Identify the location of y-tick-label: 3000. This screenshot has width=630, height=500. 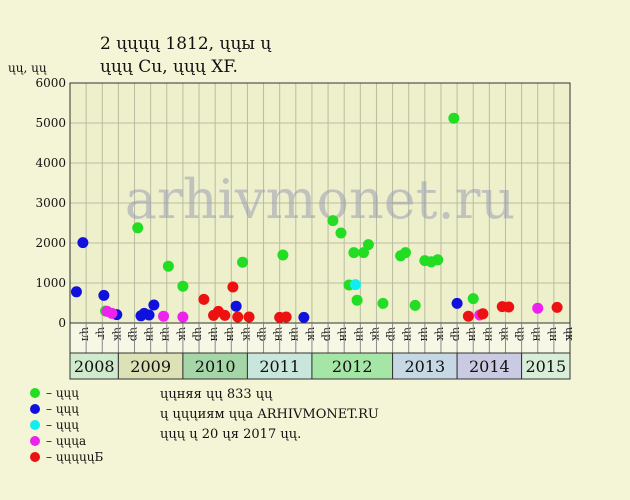
(50, 203).